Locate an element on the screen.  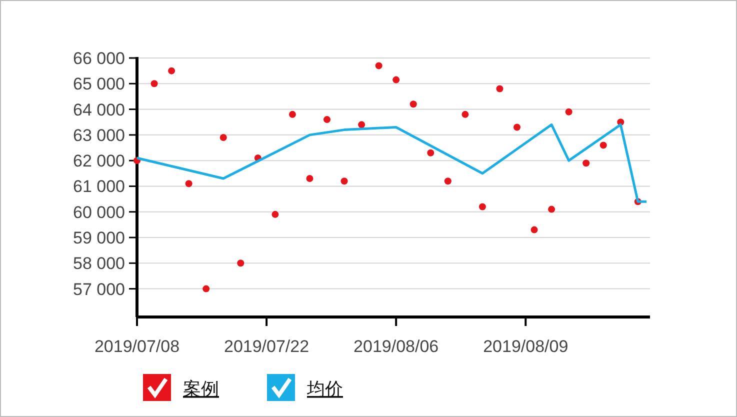
x-tick-label: 2019/08/09 is located at coordinates (525, 346).